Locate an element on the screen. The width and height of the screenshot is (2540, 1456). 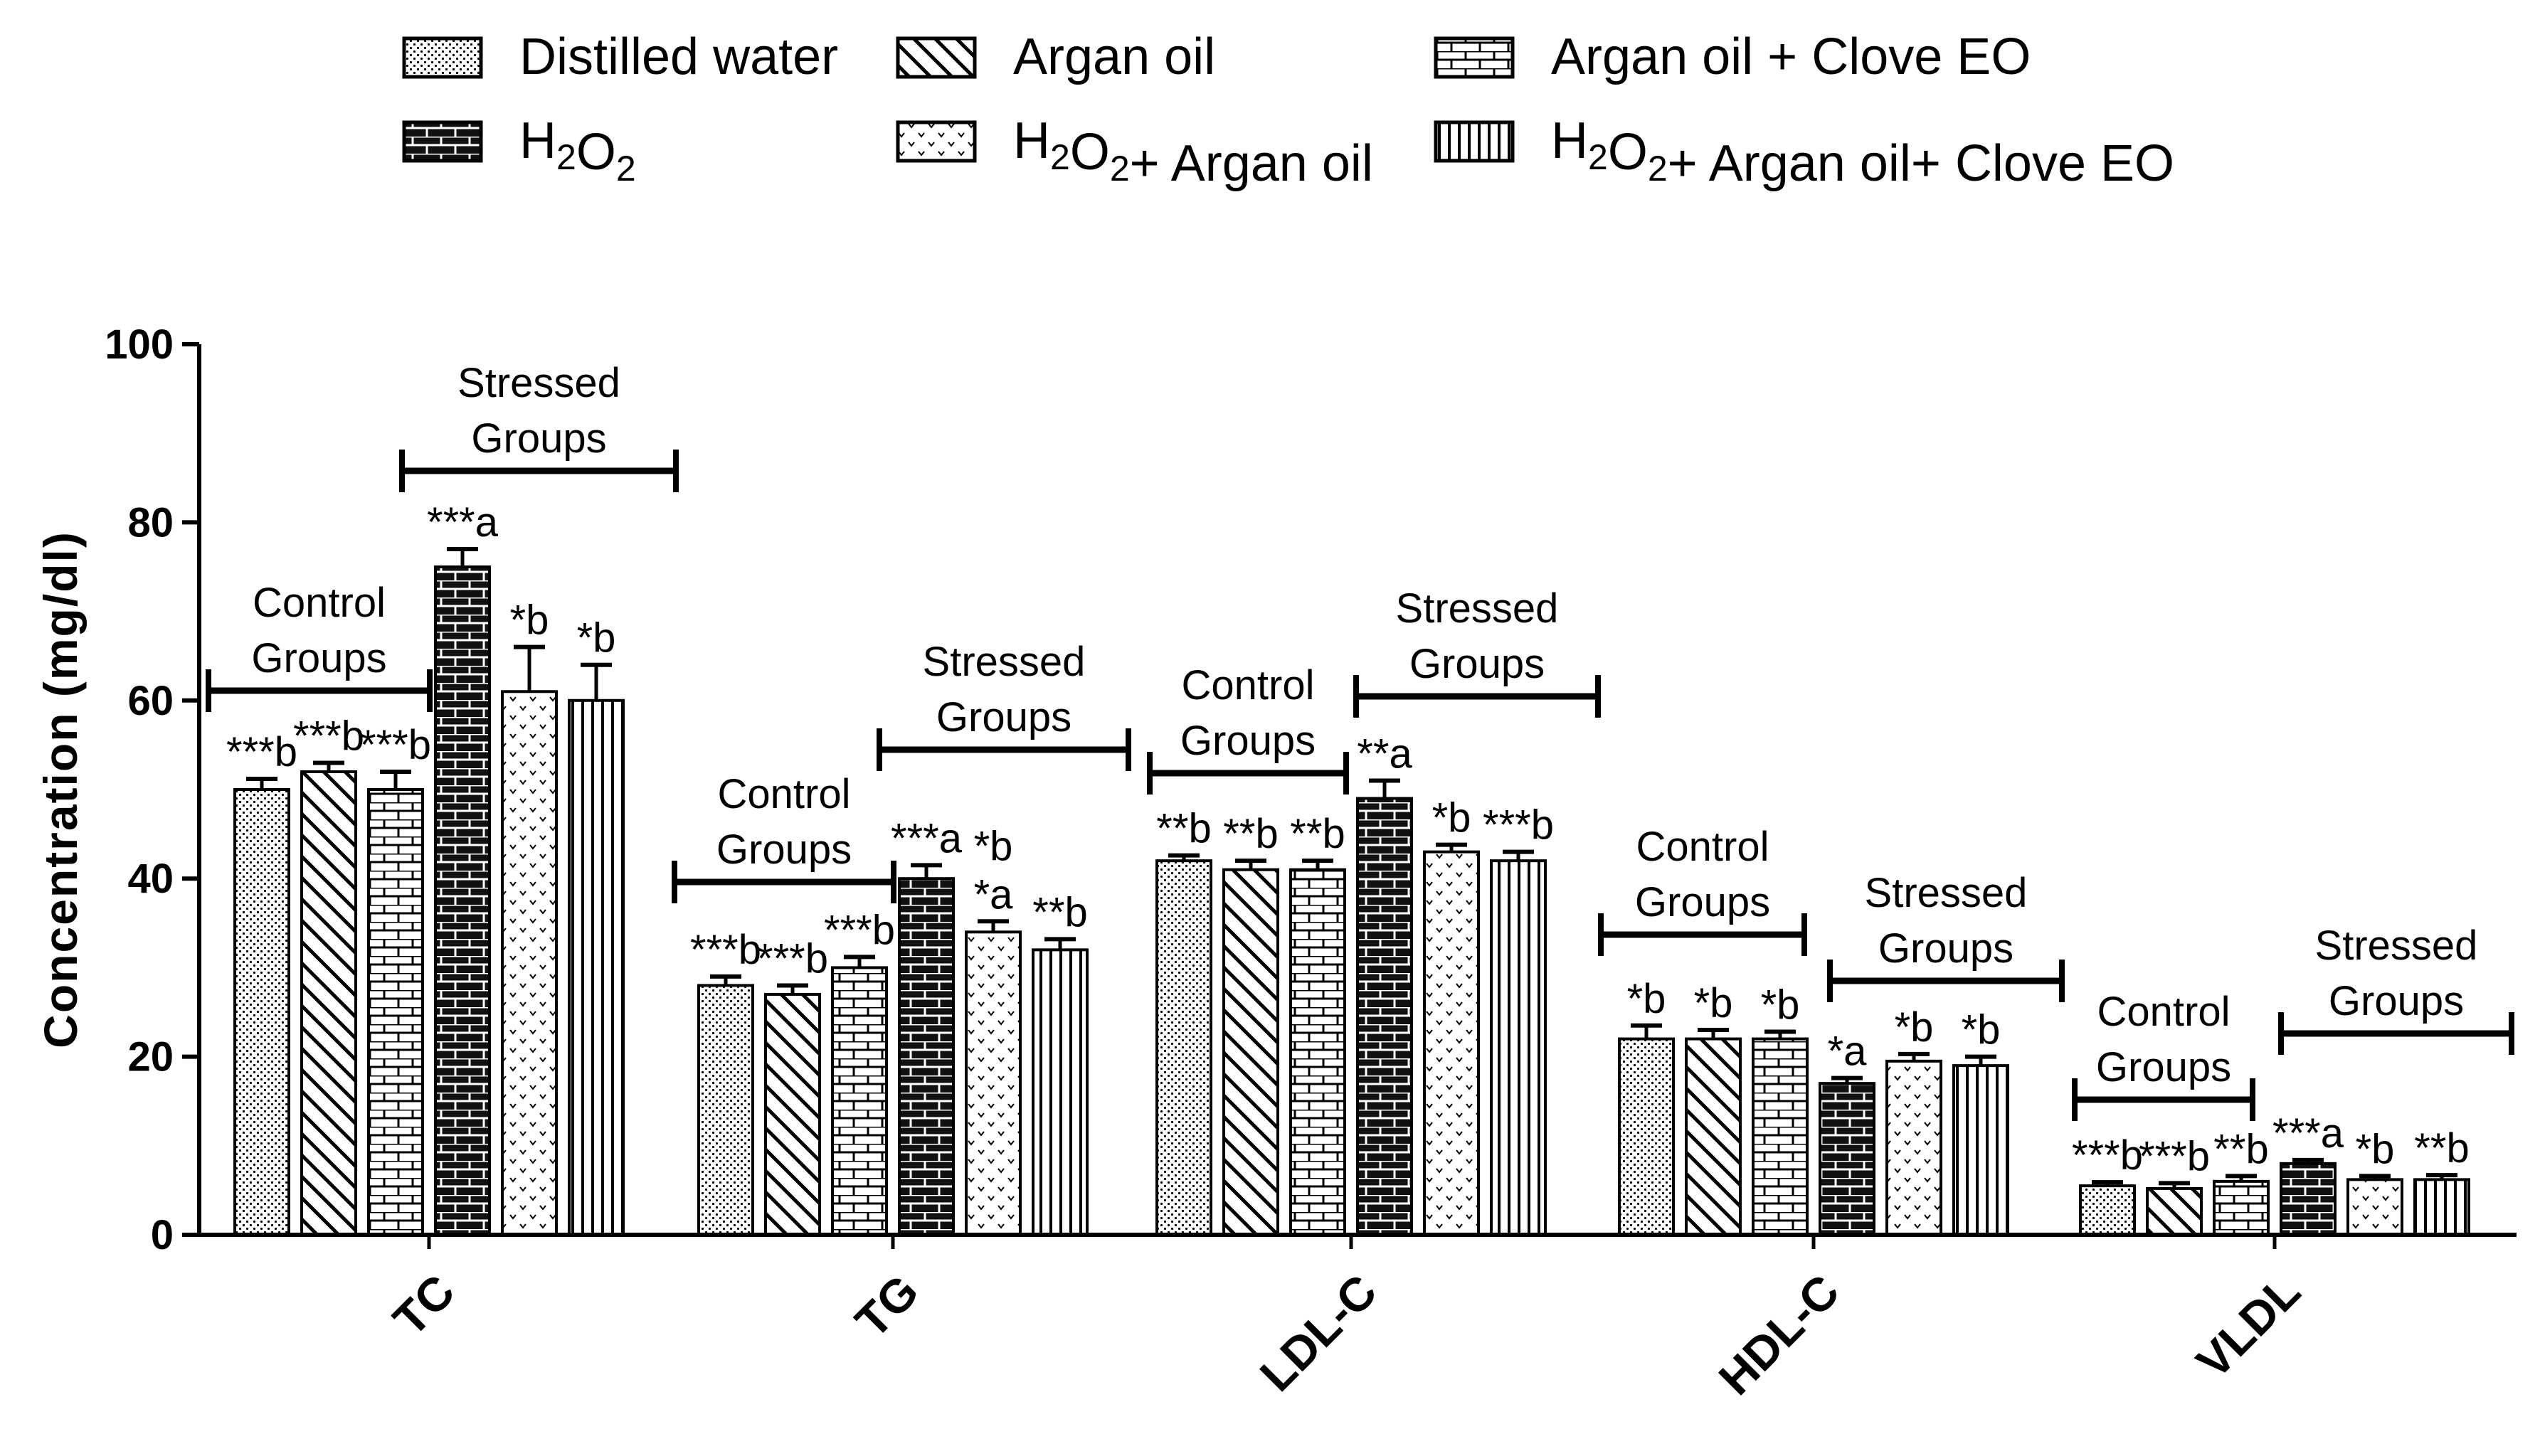
legend-label: H2O2+ Argan oil+ Clove EO is located at coordinates (1862, 152).